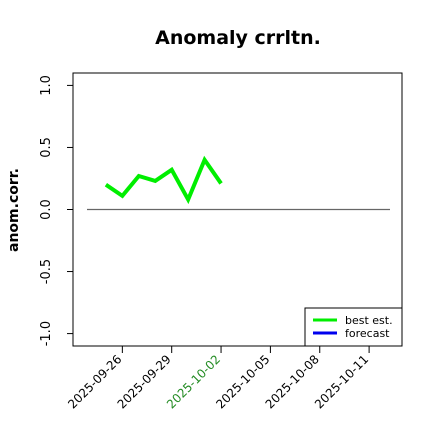 This screenshot has height=444, width=440. What do you see at coordinates (46, 271) in the screenshot?
I see `y-tick-label: -0.5` at bounding box center [46, 271].